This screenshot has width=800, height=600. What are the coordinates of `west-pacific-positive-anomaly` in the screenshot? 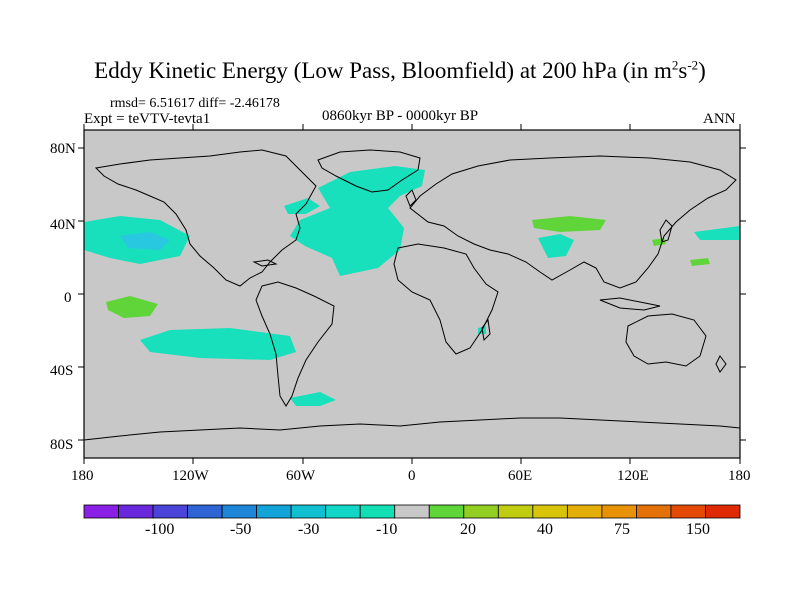 It's located at (700, 262).